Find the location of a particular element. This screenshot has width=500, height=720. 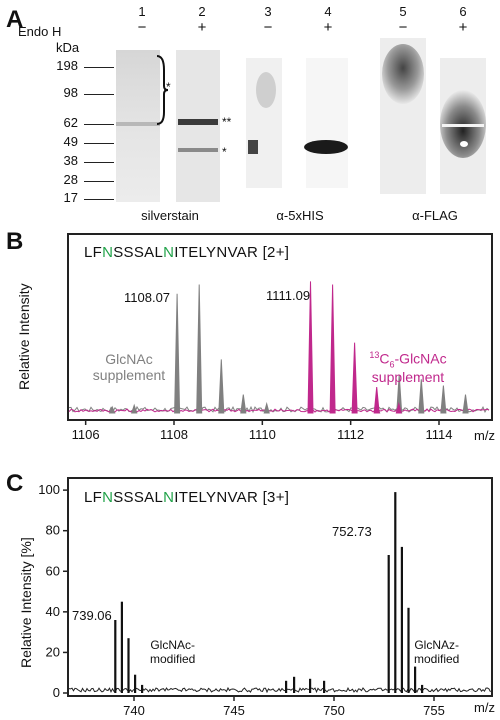

band-mark-lower: * is located at coordinates (224, 152).